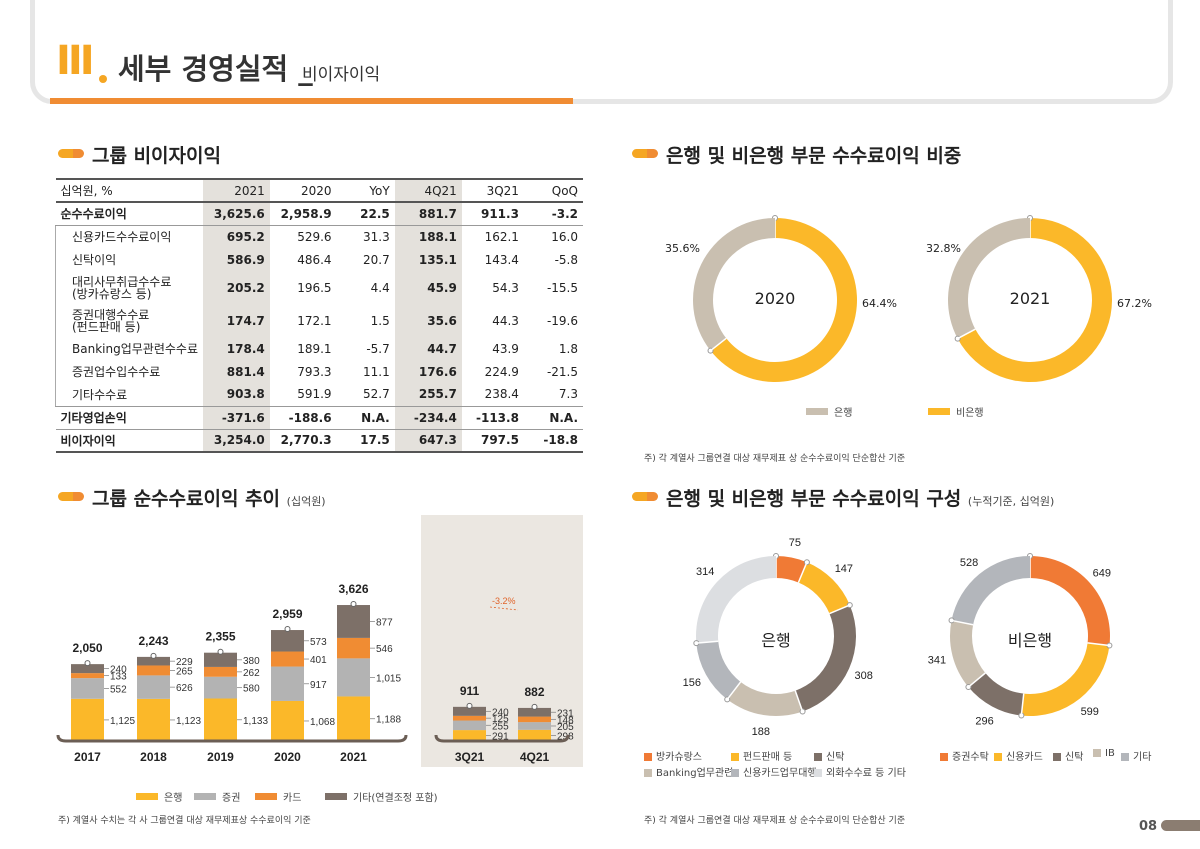 This screenshot has height=849, width=1200. What do you see at coordinates (428, 320) in the screenshot?
I see `table-cell: 35.6` at bounding box center [428, 320].